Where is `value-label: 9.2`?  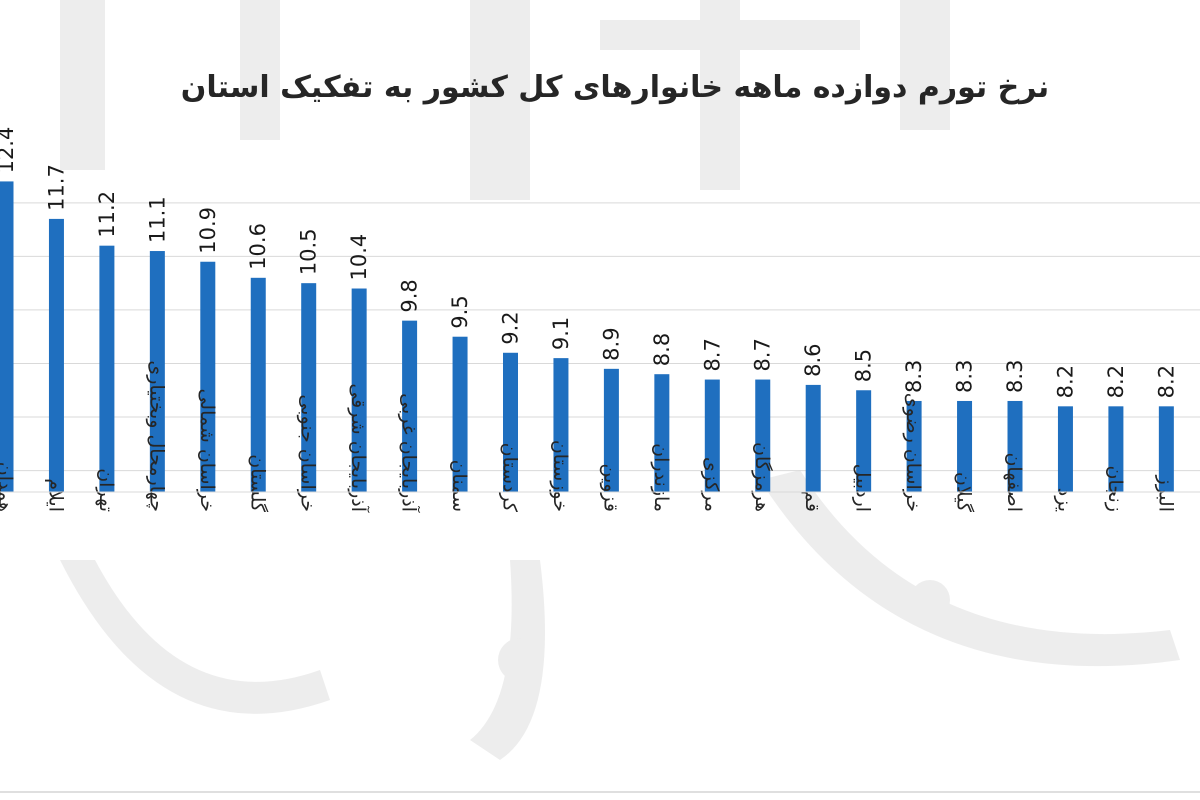
value-label: 9.2 is located at coordinates (511, 327).